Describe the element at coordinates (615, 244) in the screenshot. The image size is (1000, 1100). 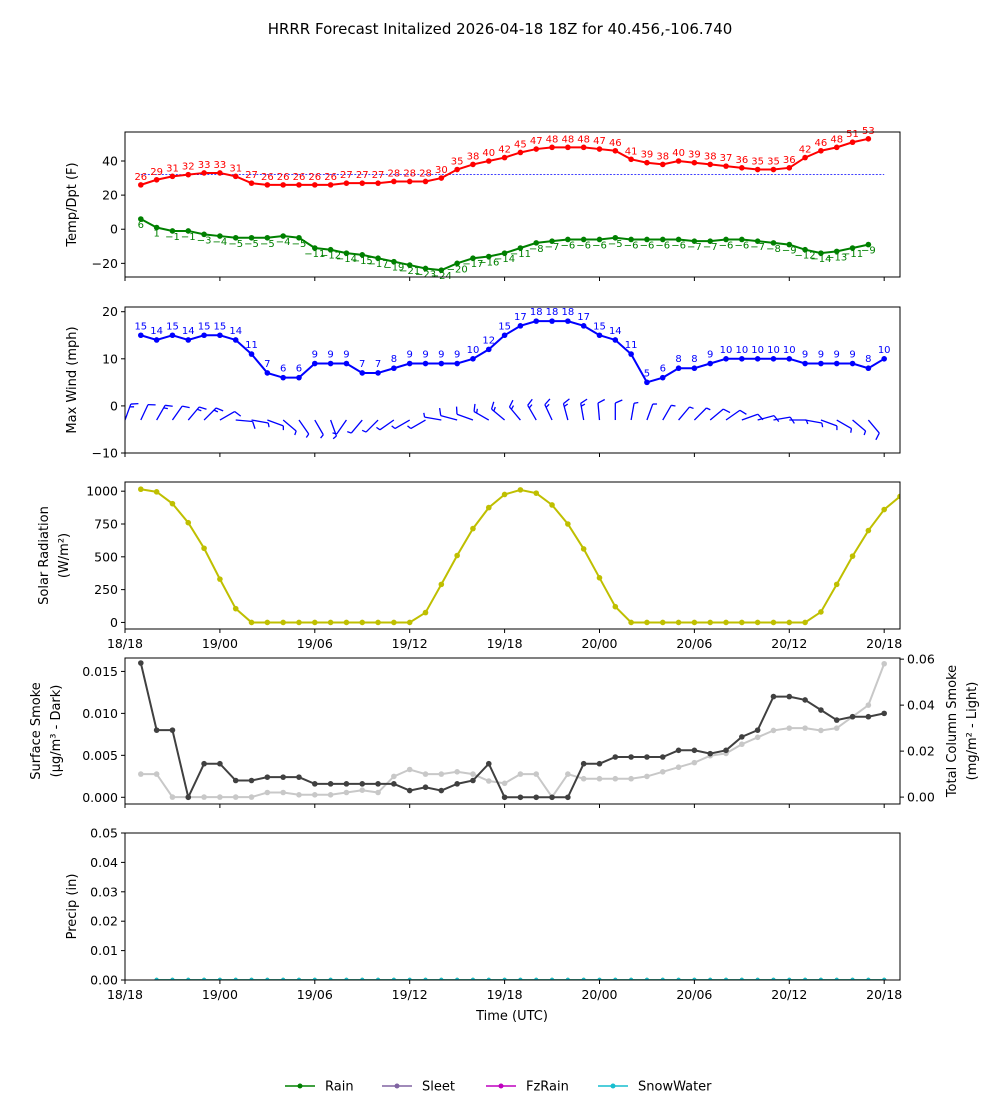
I see `dewpoint-data-label: −5` at that location.